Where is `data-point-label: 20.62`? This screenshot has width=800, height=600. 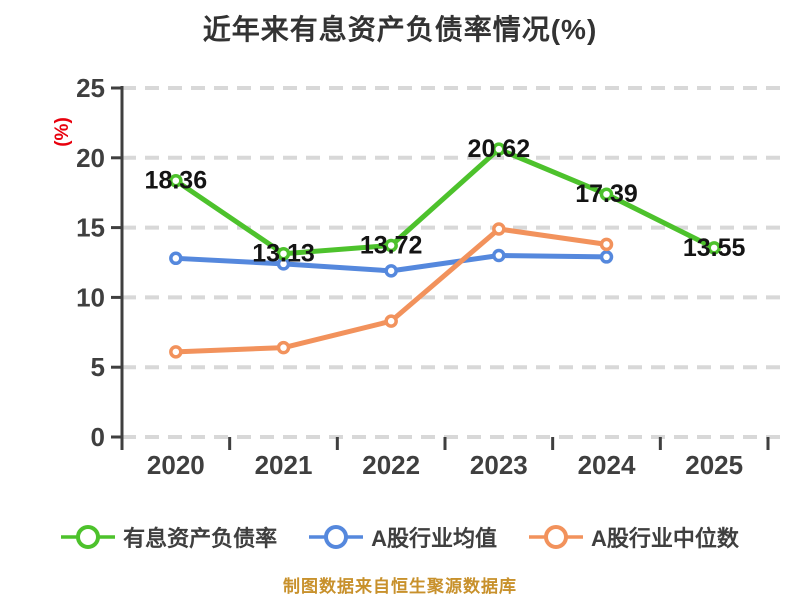
data-point-label: 20.62 is located at coordinates (499, 149).